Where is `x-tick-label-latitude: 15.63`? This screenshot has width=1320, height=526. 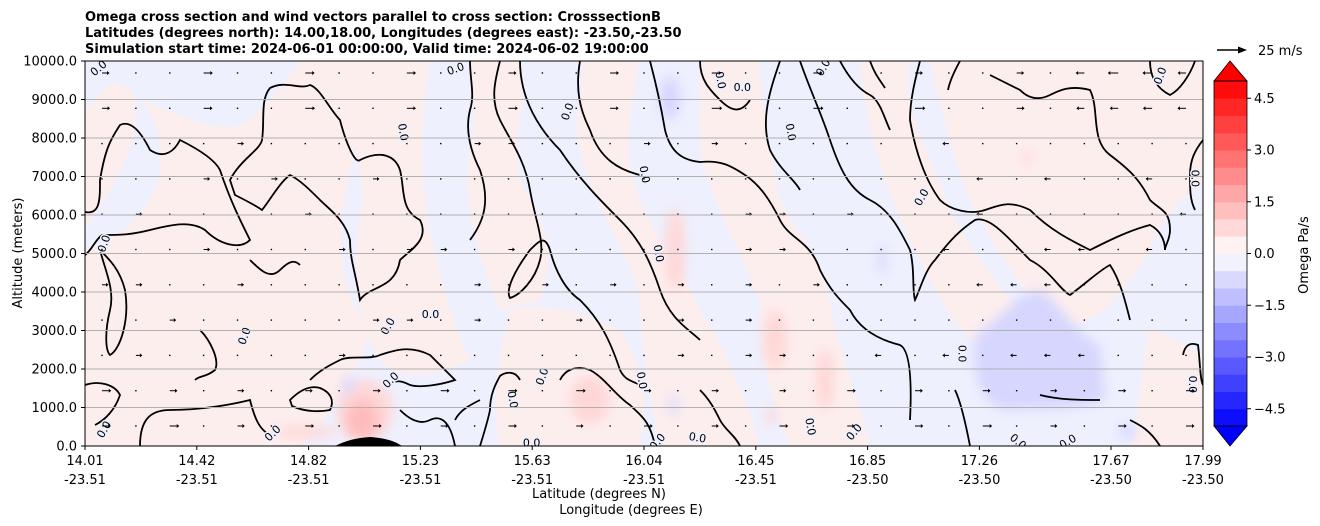 x-tick-label-latitude: 15.63 is located at coordinates (532, 461).